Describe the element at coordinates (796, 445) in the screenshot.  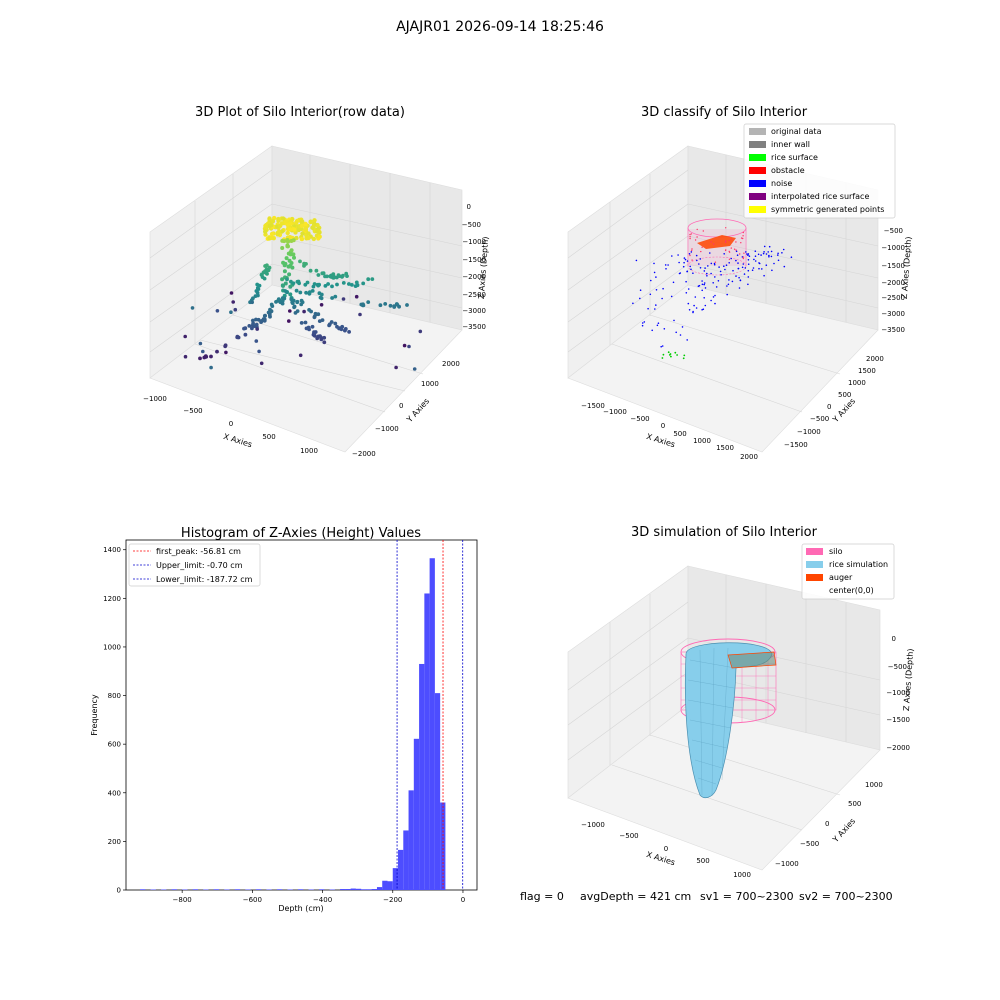
I see `panel2-ytick: −1500` at that location.